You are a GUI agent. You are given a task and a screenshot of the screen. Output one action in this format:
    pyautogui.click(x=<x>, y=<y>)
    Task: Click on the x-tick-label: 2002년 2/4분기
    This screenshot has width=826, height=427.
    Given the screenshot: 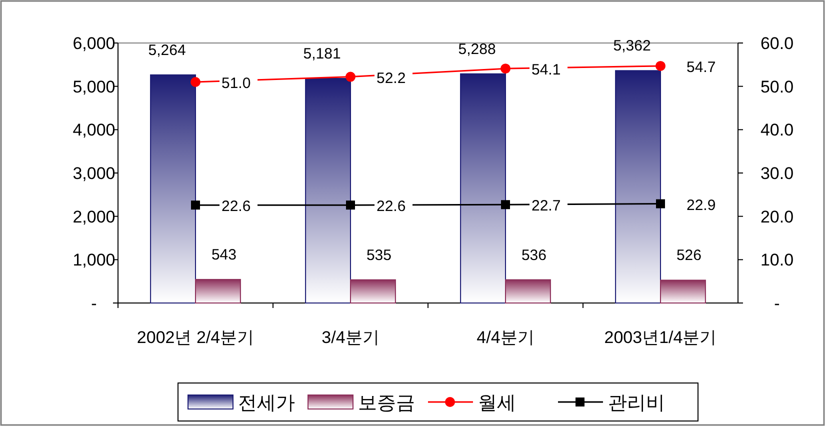 What is the action you would take?
    pyautogui.click(x=195, y=337)
    